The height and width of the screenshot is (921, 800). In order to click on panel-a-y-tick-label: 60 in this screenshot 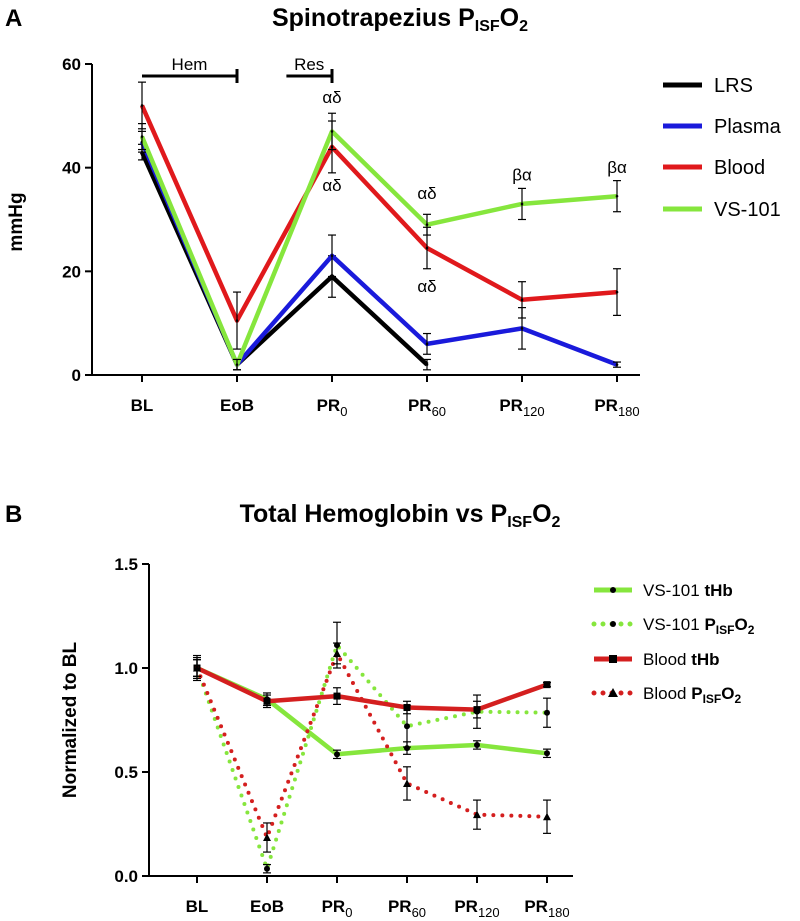, I will do `click(71, 64)`.